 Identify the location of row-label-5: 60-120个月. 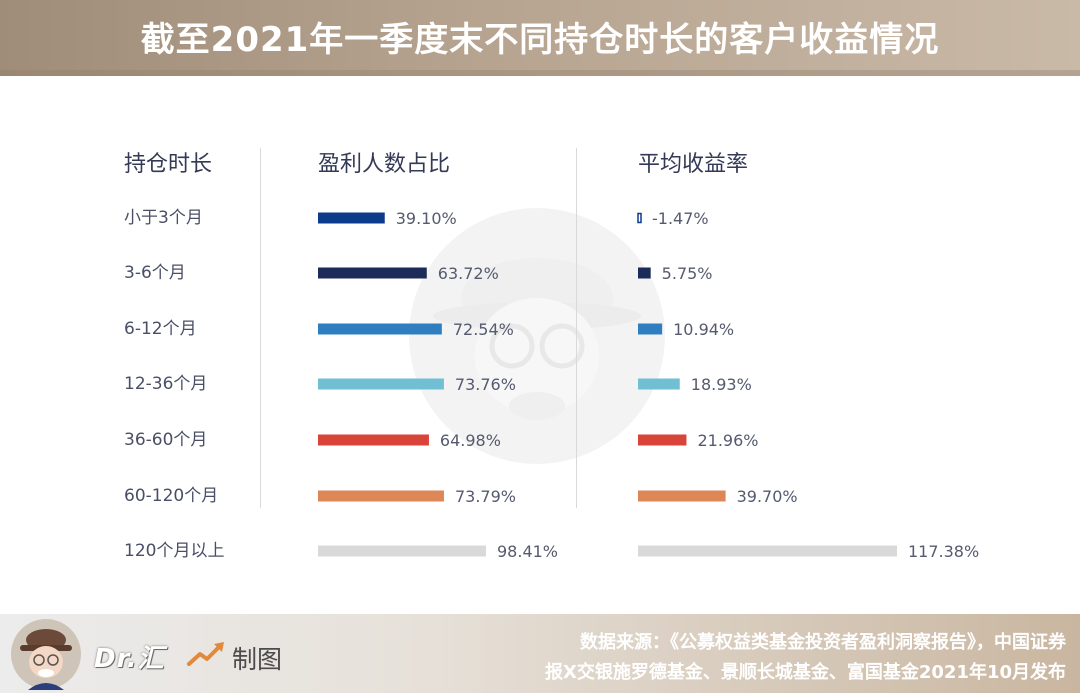
(171, 496).